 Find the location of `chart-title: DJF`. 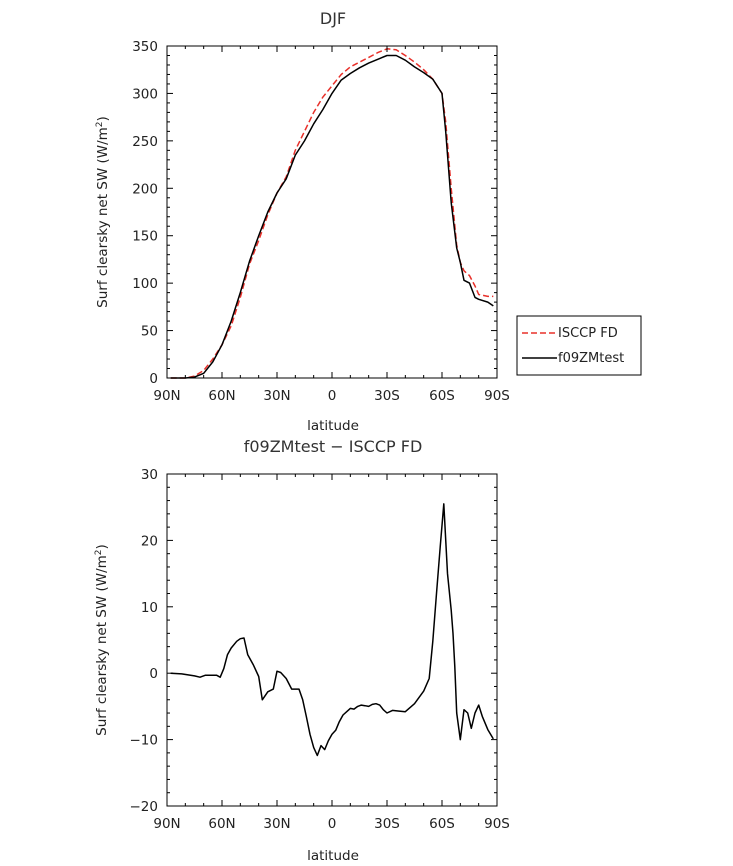

chart-title: DJF is located at coordinates (333, 18).